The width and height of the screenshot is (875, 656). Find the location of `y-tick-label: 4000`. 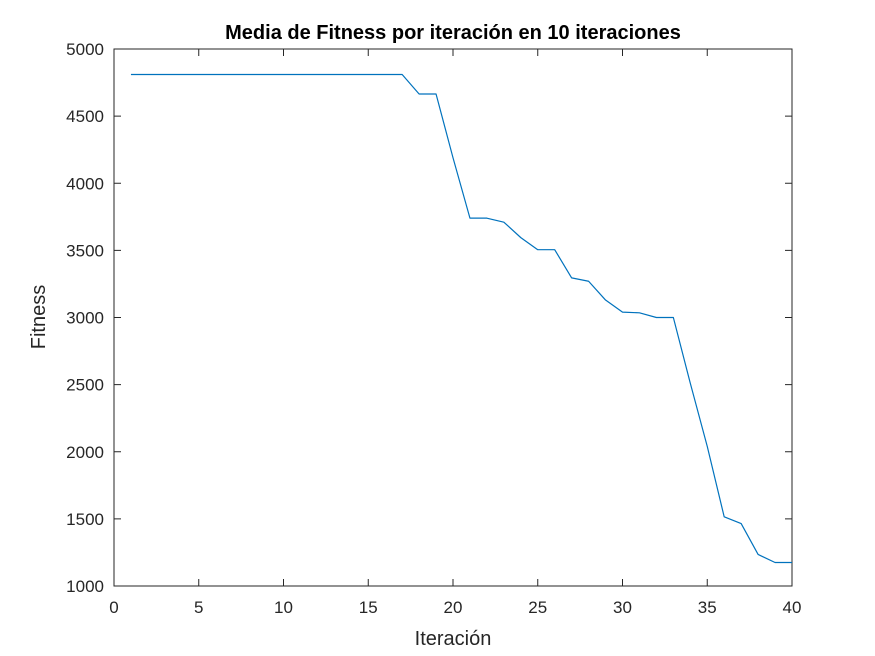

y-tick-label: 4000 is located at coordinates (85, 183).